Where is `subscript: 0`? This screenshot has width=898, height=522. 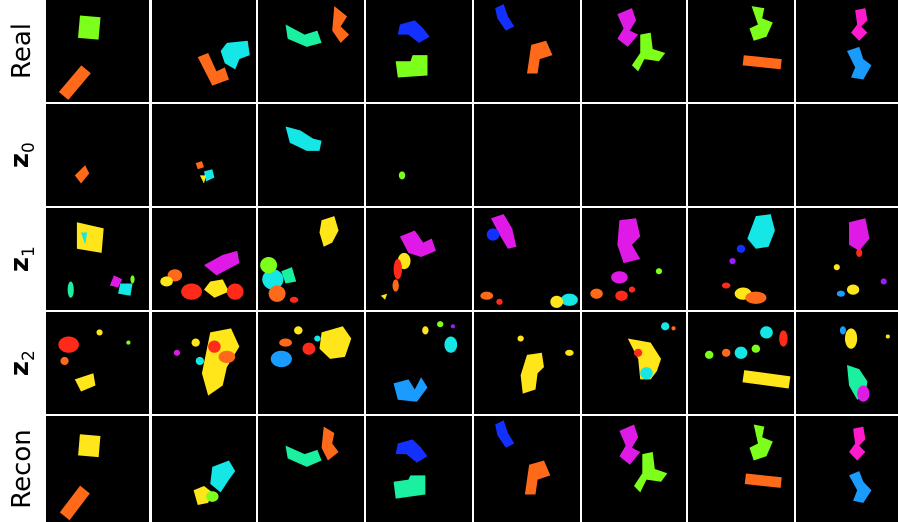 subscript: 0 is located at coordinates (29, 147).